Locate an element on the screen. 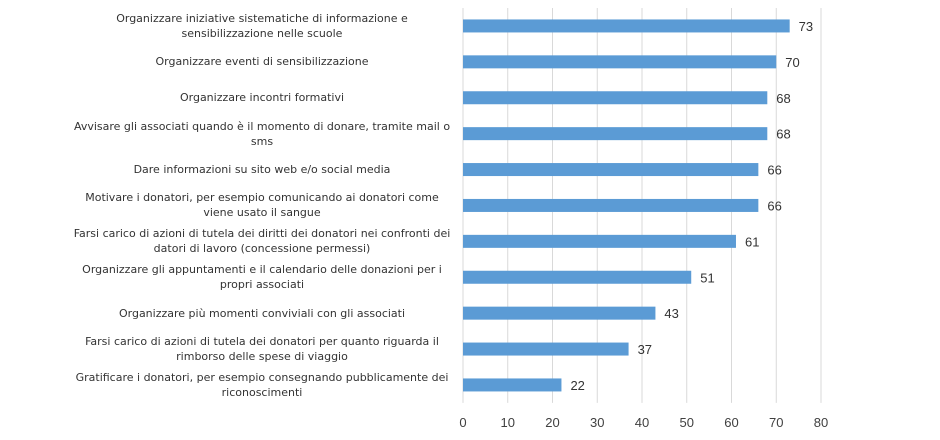 The height and width of the screenshot is (440, 940). x-tick-label: 20 is located at coordinates (552, 422).